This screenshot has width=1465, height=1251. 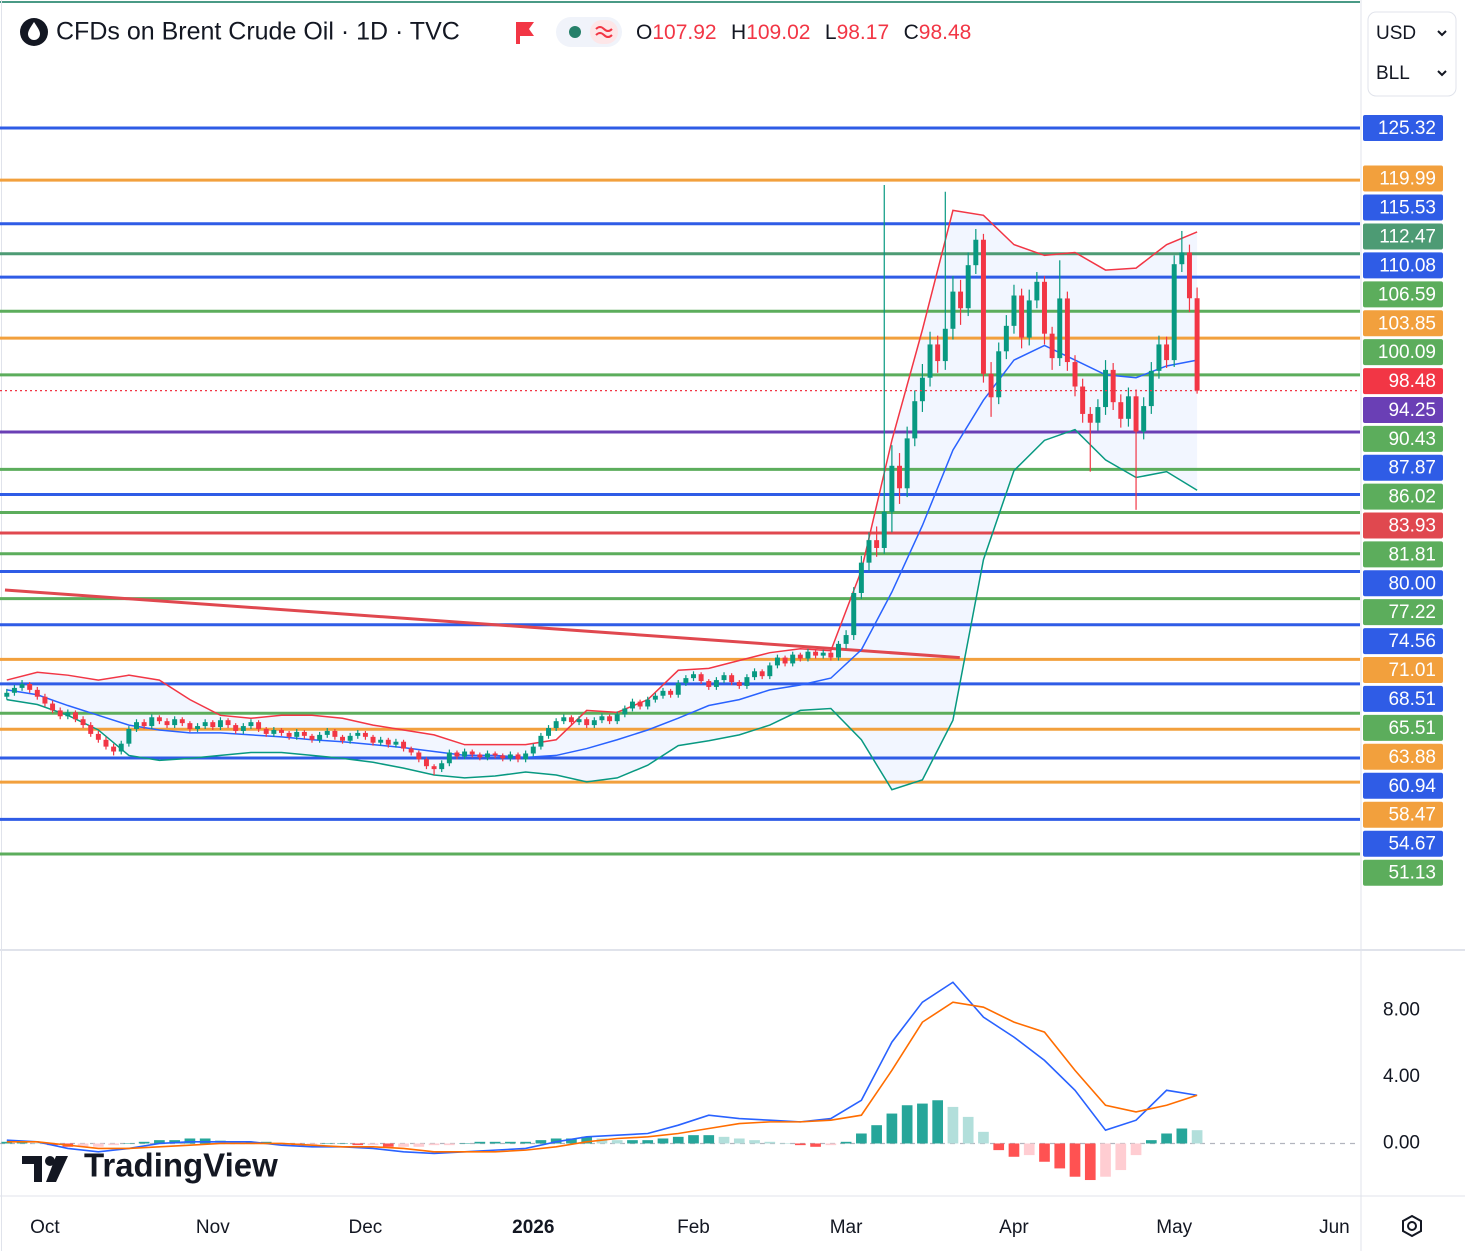 What do you see at coordinates (1407, 128) in the screenshot?
I see `price-label: 125.32` at bounding box center [1407, 128].